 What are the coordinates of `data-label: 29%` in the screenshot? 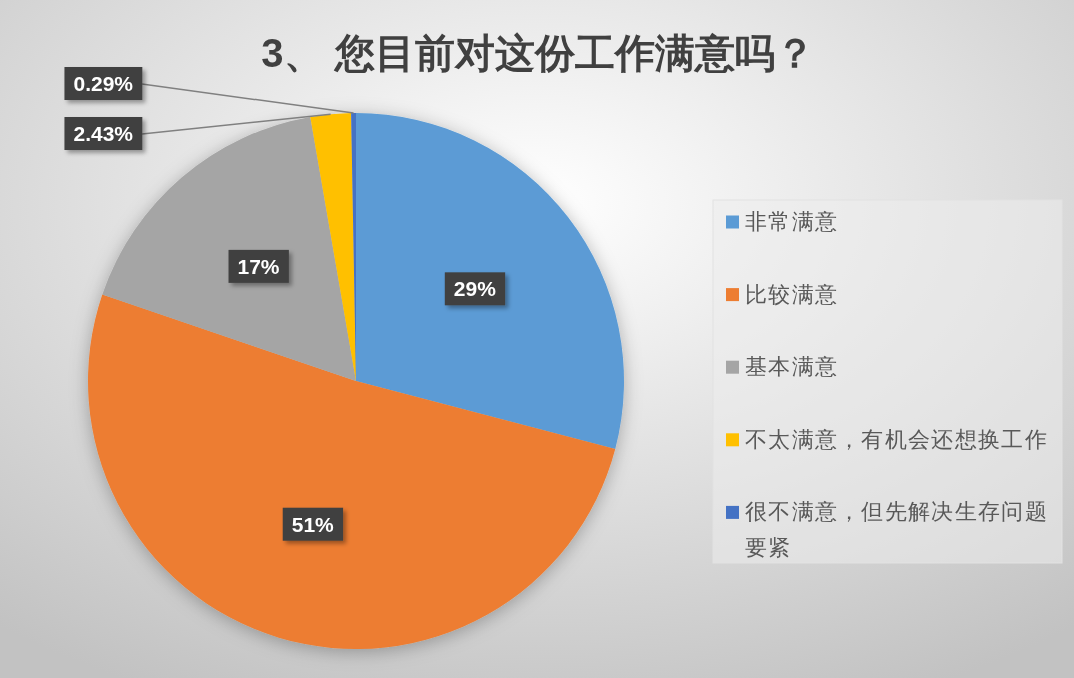 It's located at (475, 289).